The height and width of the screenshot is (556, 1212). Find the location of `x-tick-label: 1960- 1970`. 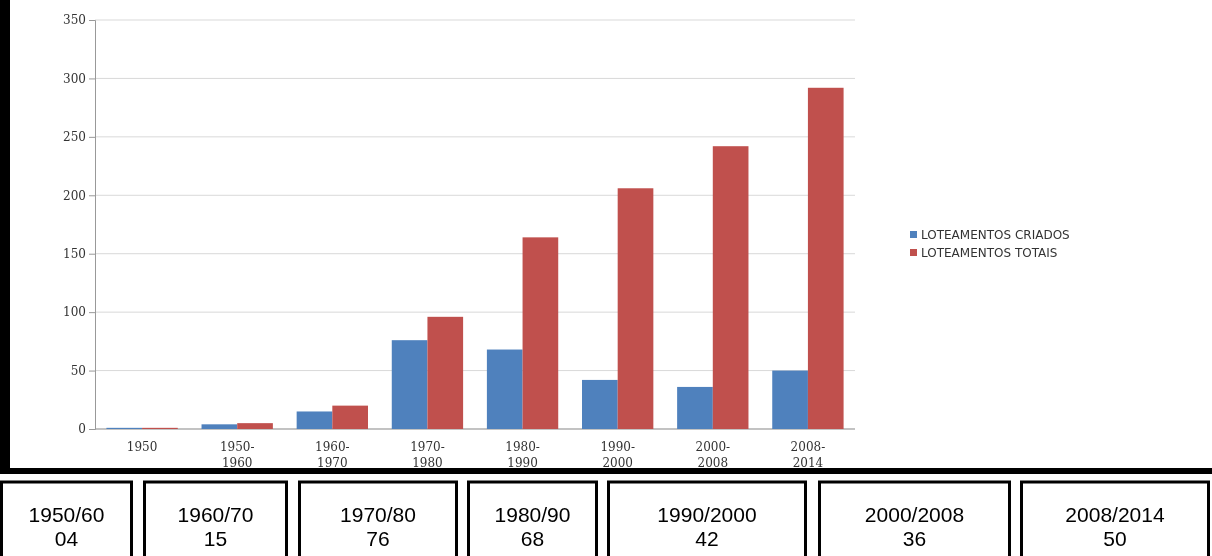

x-tick-label: 1960- 1970 is located at coordinates (332, 455).